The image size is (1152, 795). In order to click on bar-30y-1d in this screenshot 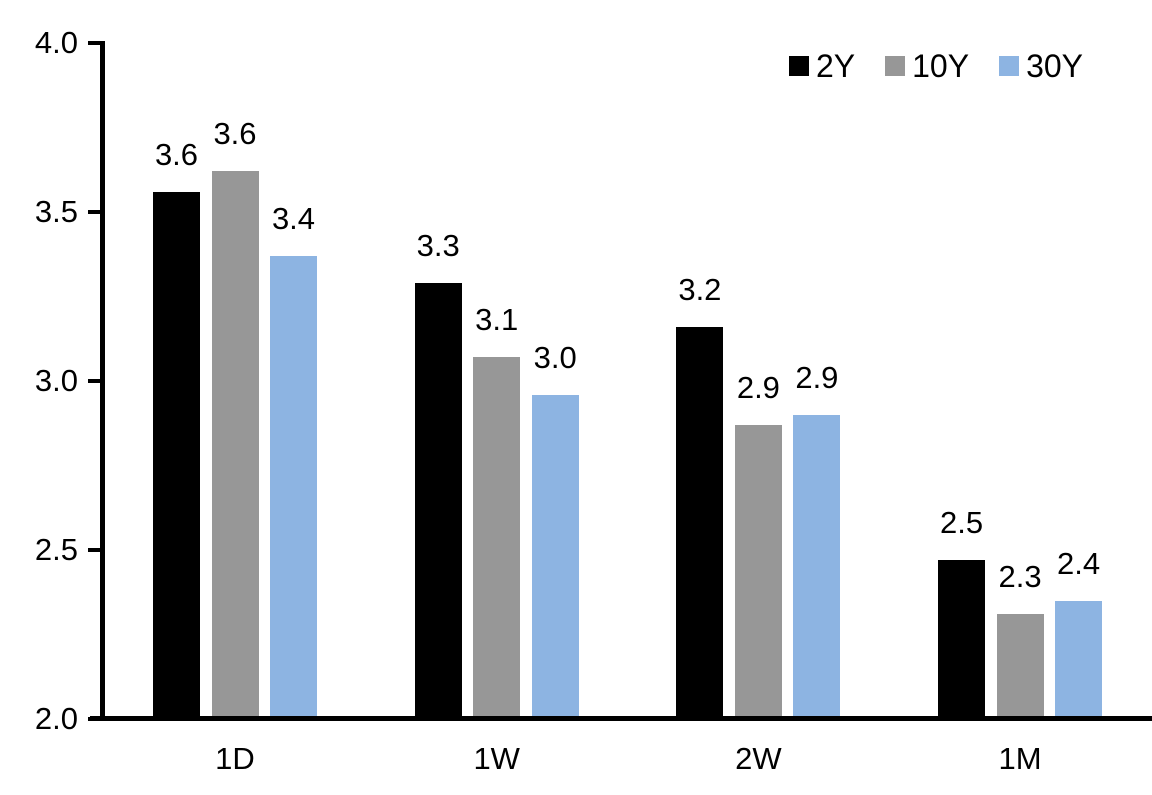, I will do `click(293, 485)`.